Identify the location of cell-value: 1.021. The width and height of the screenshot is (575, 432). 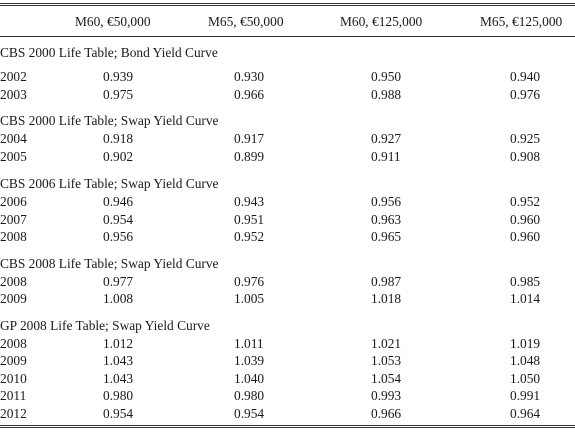
(386, 343).